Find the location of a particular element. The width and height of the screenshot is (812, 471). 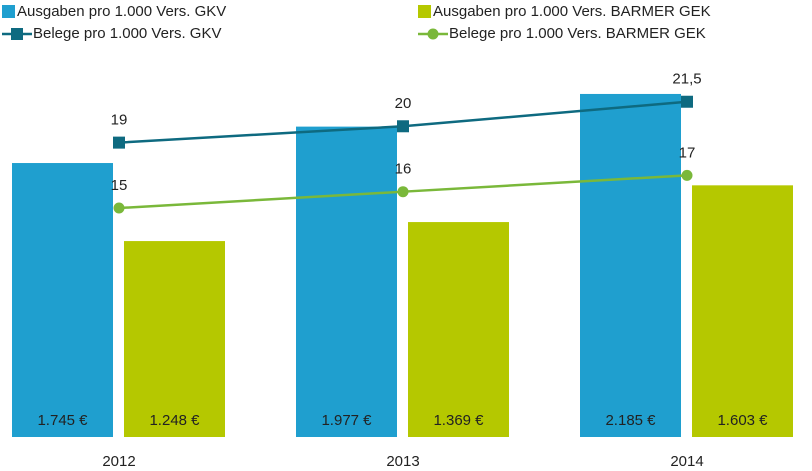

x-tick-label: 2012 is located at coordinates (118, 461).